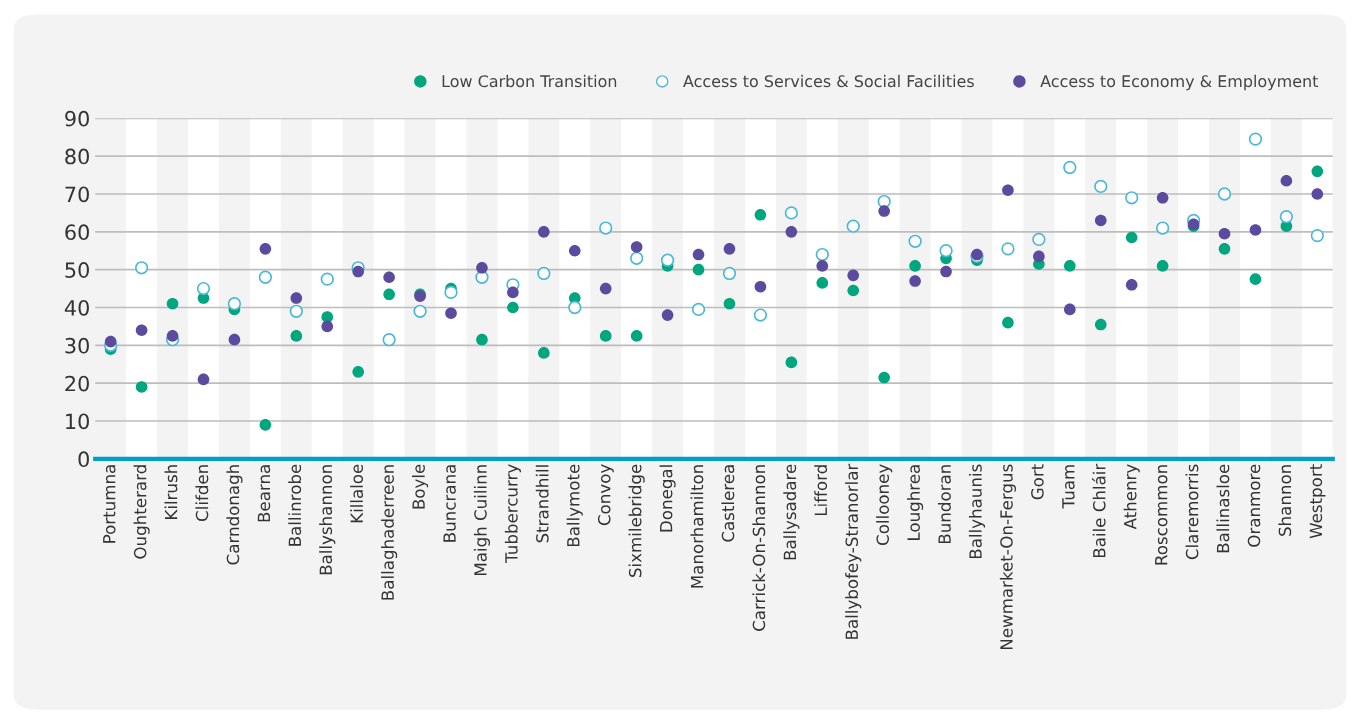 This screenshot has width=1360, height=717. Describe the element at coordinates (1007, 557) in the screenshot. I see `x-tick-label: Newmarket-On-Fergus` at that location.